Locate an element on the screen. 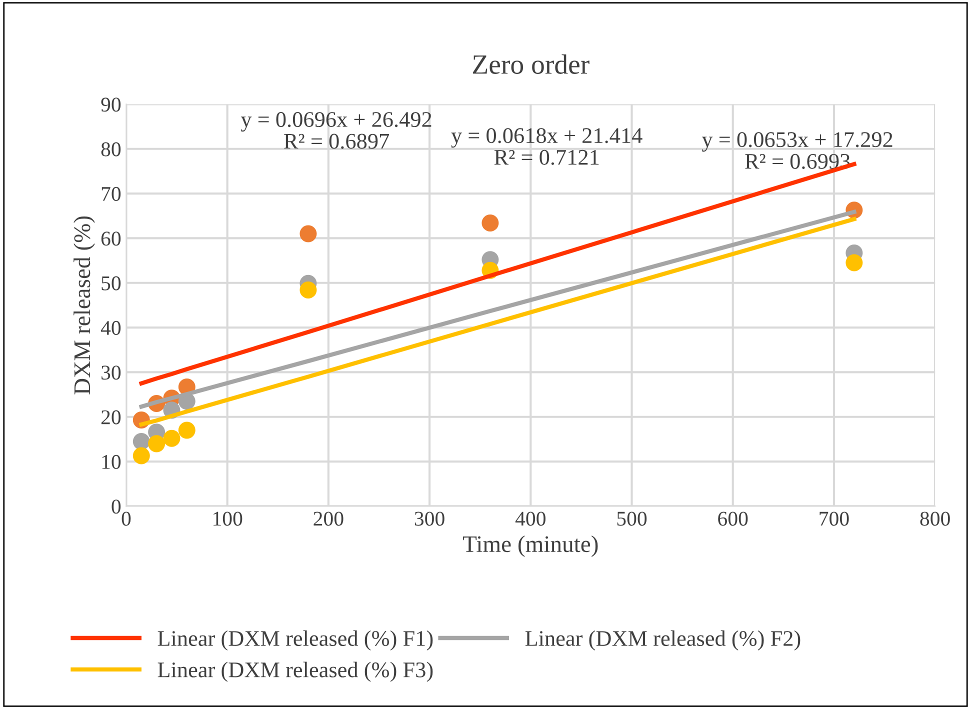 The height and width of the screenshot is (709, 971). chart-title: Zero order is located at coordinates (531, 64).